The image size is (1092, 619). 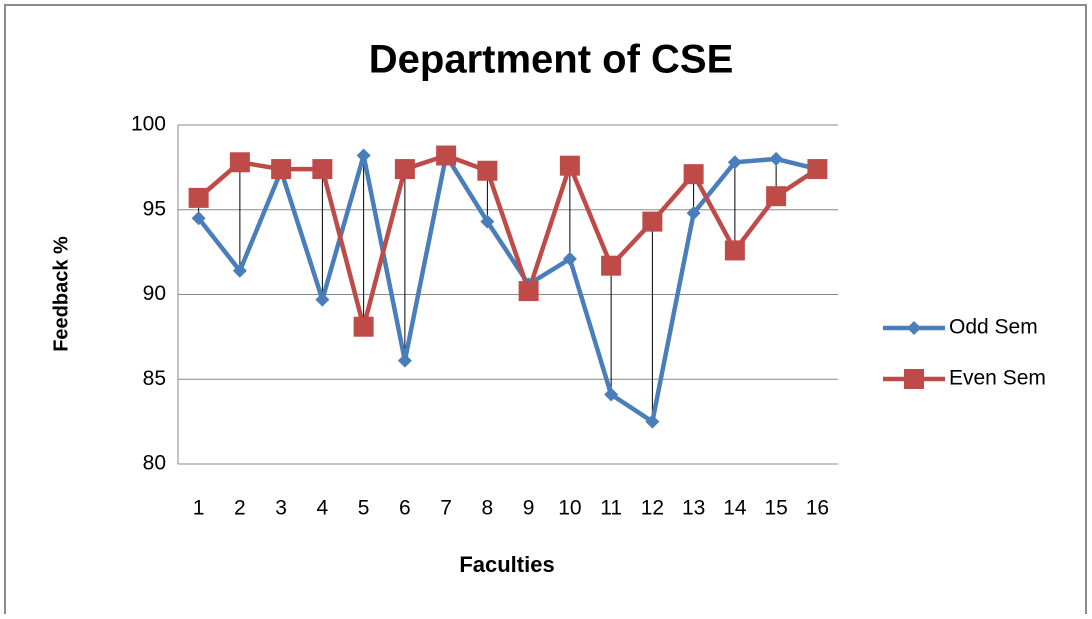 What do you see at coordinates (446, 508) in the screenshot?
I see `x-tick-label: 7` at bounding box center [446, 508].